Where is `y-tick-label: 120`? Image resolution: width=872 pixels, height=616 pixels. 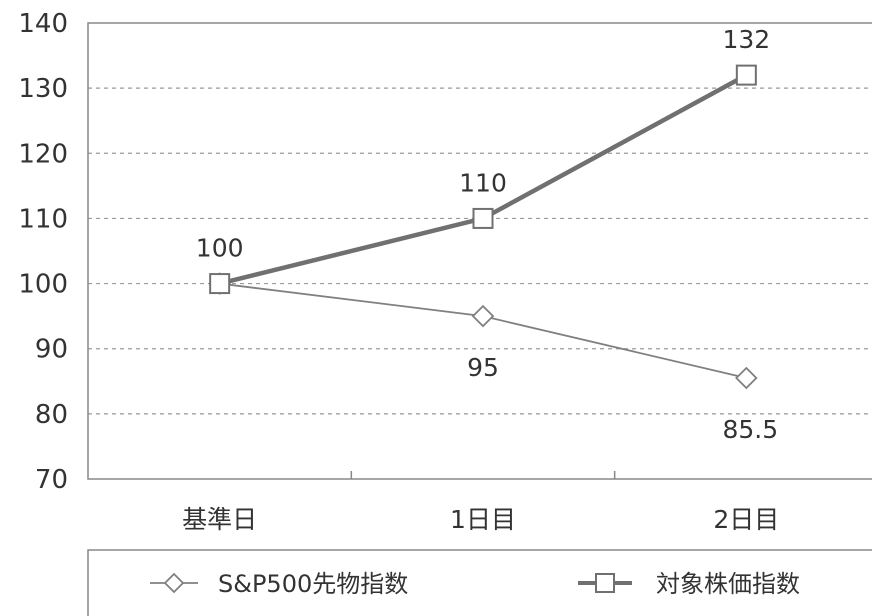 y-tick-label: 120 is located at coordinates (43, 154).